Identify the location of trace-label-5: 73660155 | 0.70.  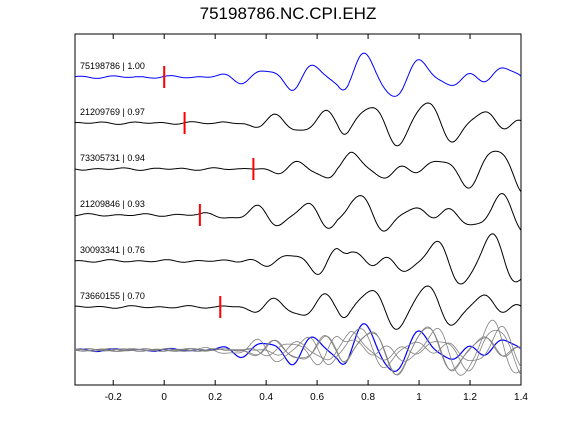
(112, 296).